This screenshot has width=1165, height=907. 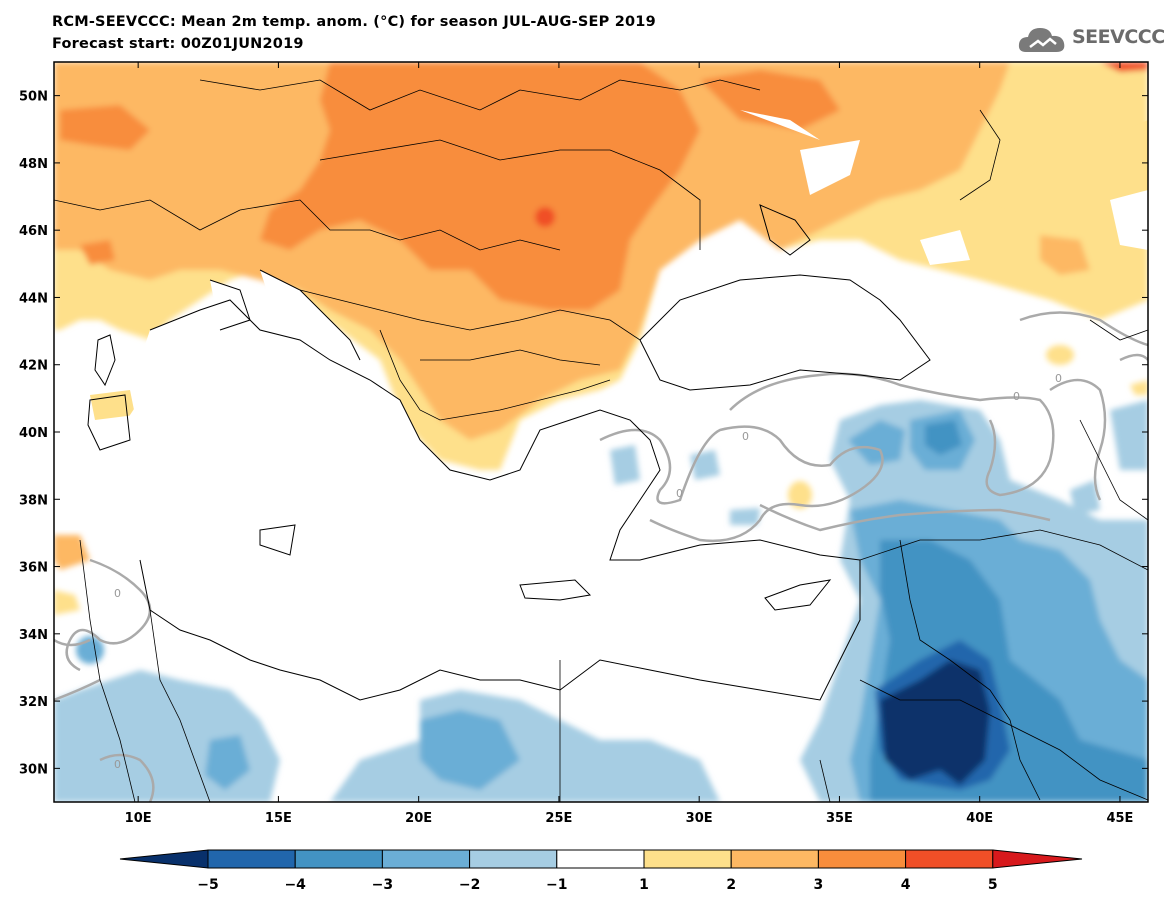 What do you see at coordinates (33, 702) in the screenshot?
I see `lat-tick-label: 32N` at bounding box center [33, 702].